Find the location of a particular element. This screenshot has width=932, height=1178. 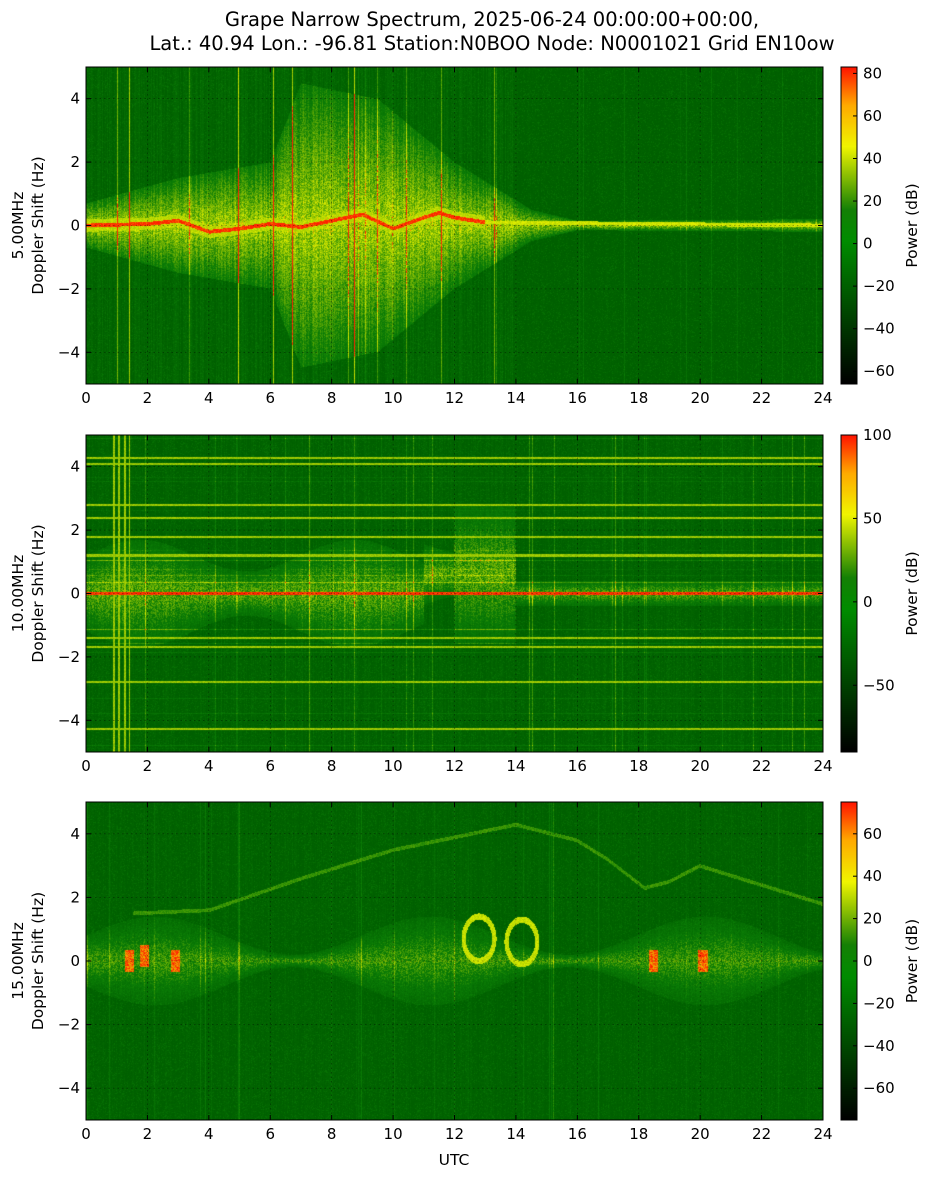

y-axis-label: 5.00MHz Doppler Shift (Hz) is located at coordinates (28, 225).